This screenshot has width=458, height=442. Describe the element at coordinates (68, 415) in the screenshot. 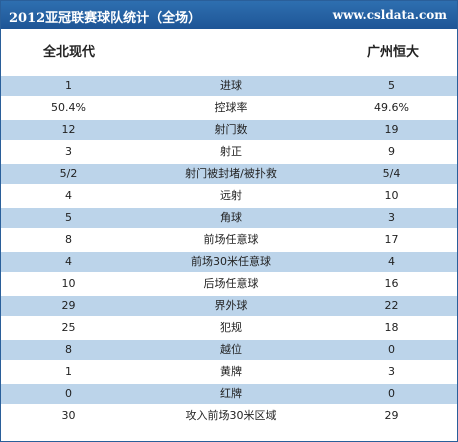

I see `home-value: 30` at that location.